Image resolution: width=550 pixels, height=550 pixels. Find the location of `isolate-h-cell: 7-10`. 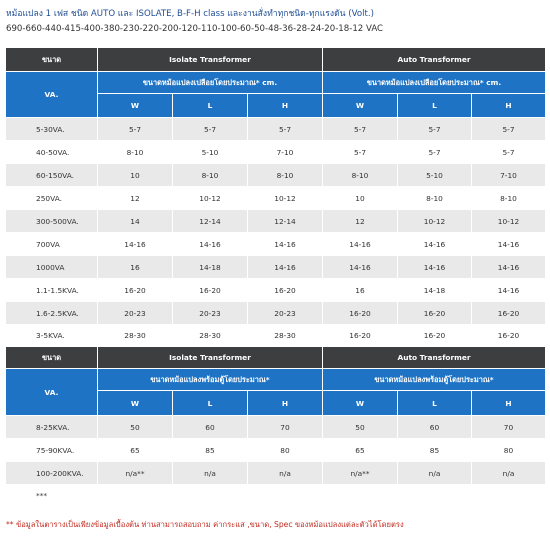

isolate-h-cell: 7-10 is located at coordinates (285, 152).